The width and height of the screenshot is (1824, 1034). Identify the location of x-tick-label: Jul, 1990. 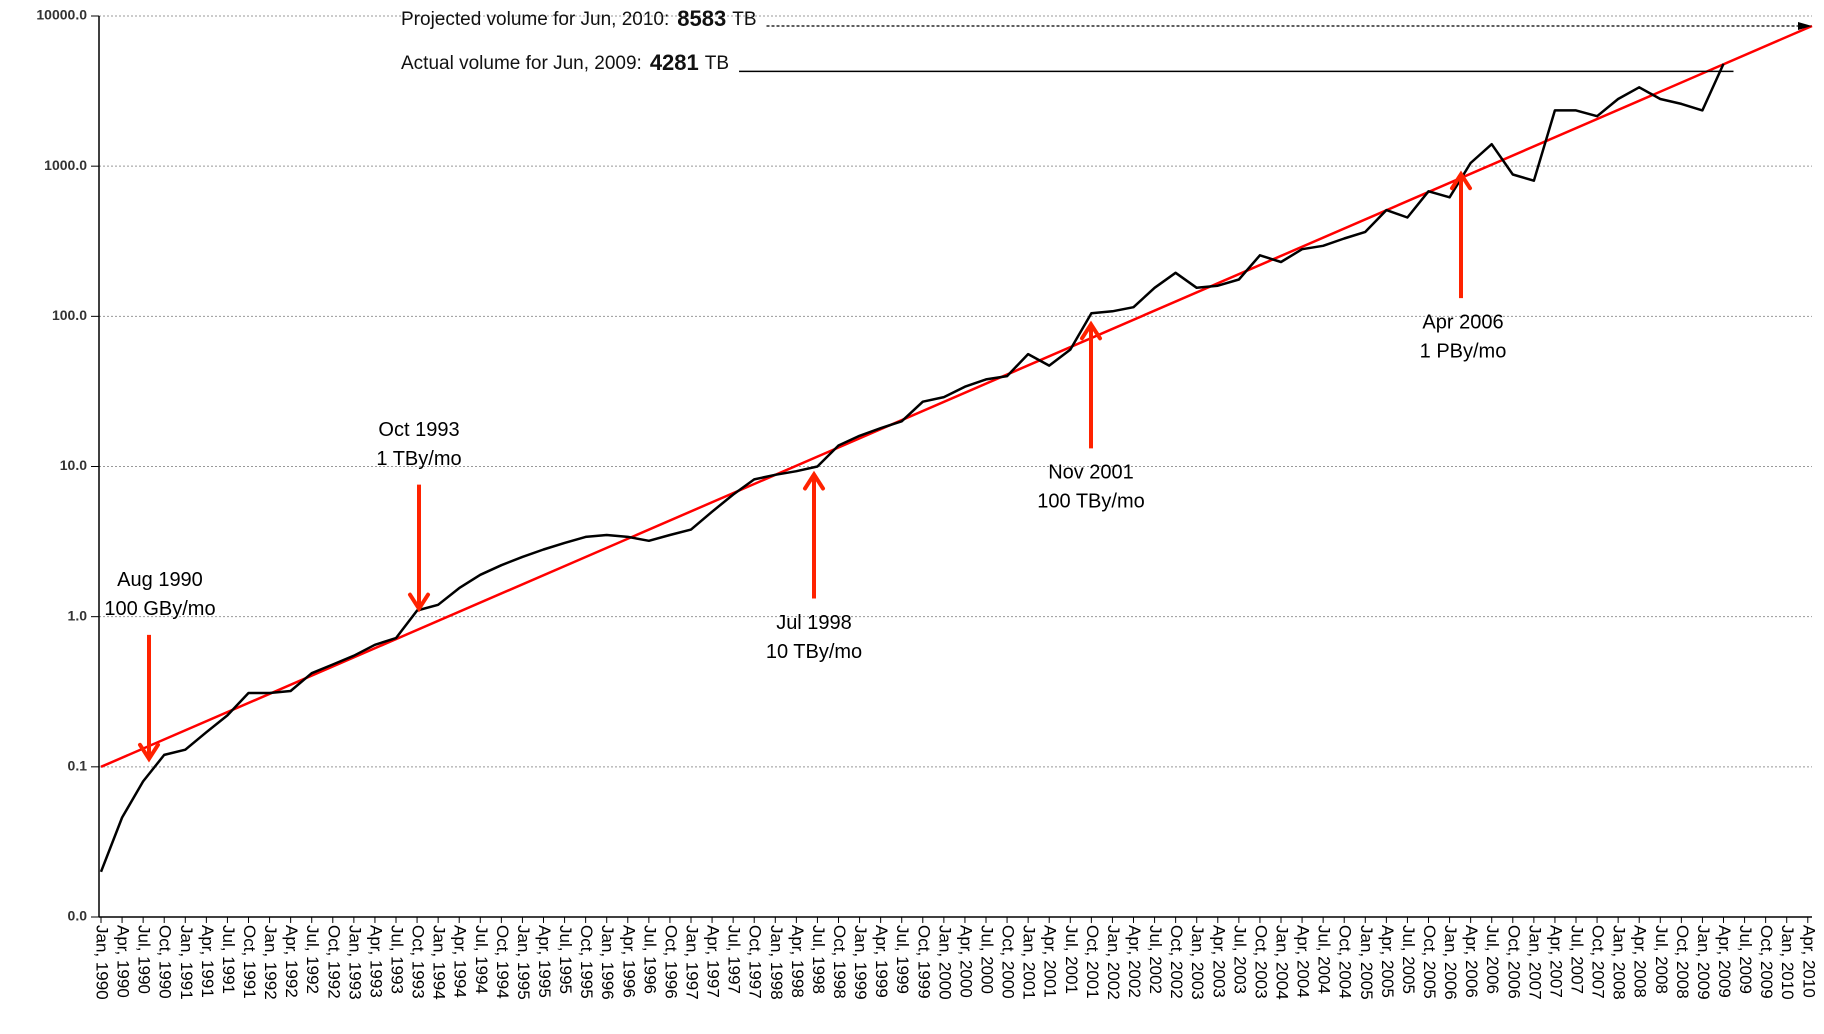
(144, 959).